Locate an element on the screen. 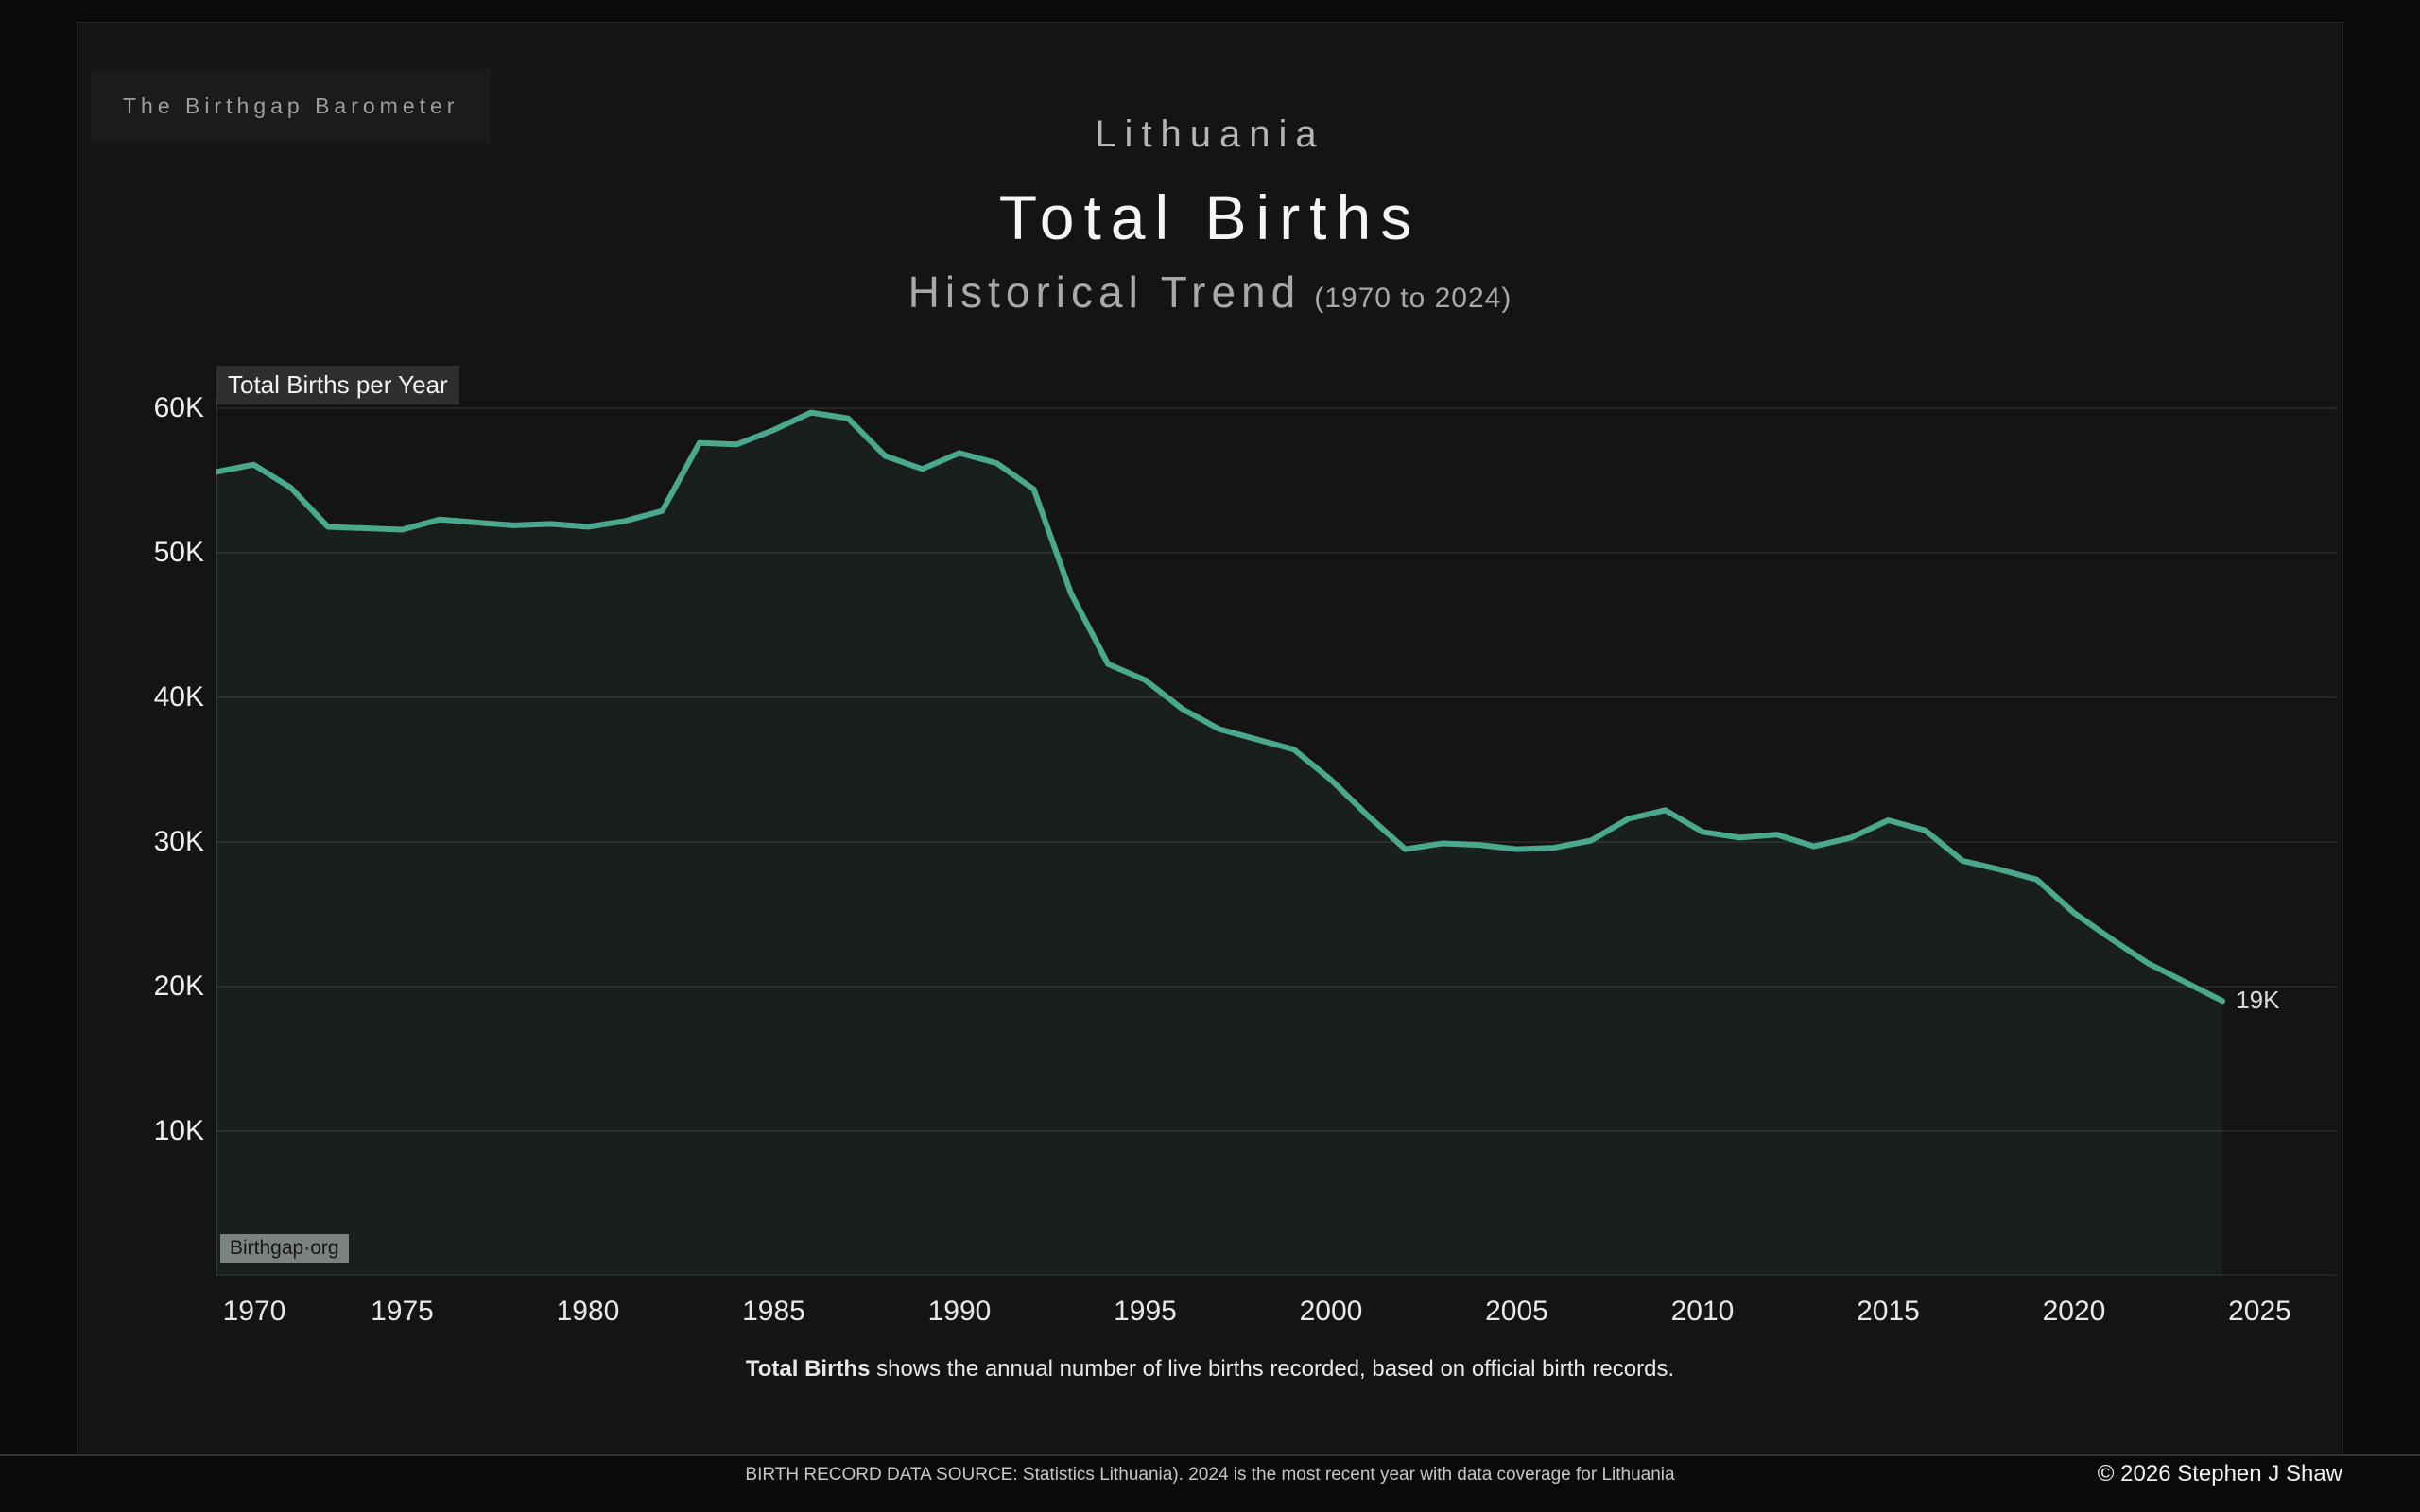  page-title: Total Births is located at coordinates (1210, 217).